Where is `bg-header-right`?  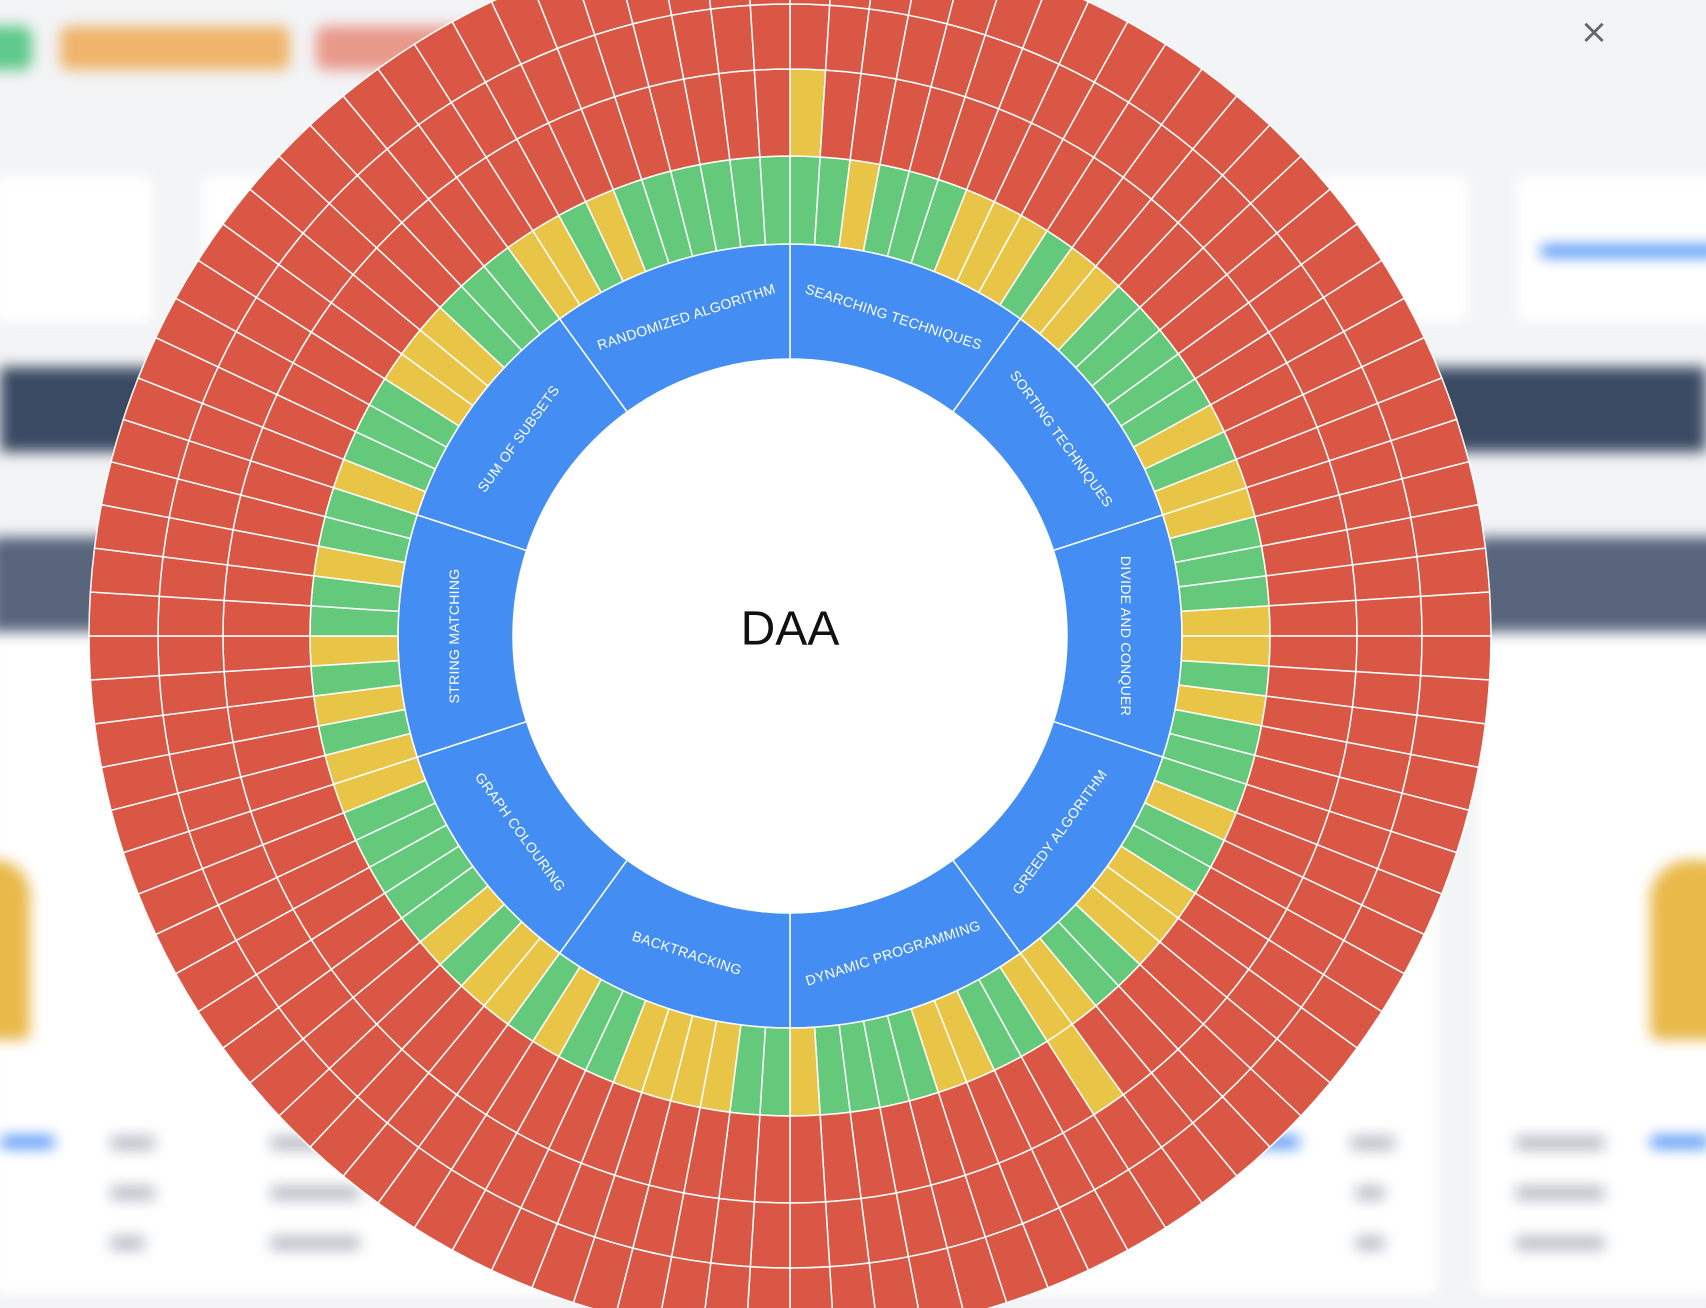
bg-header-right is located at coordinates (1590, 584).